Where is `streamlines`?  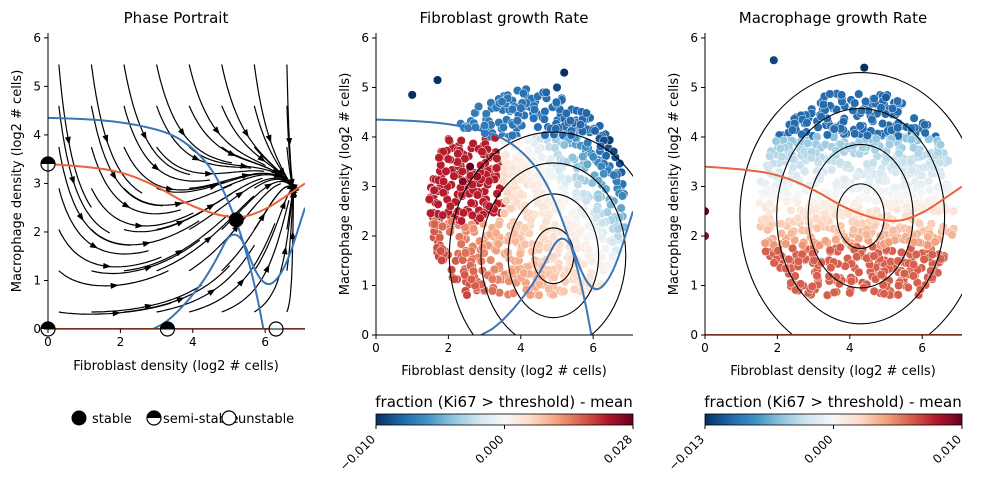
streamlines is located at coordinates (179, 190).